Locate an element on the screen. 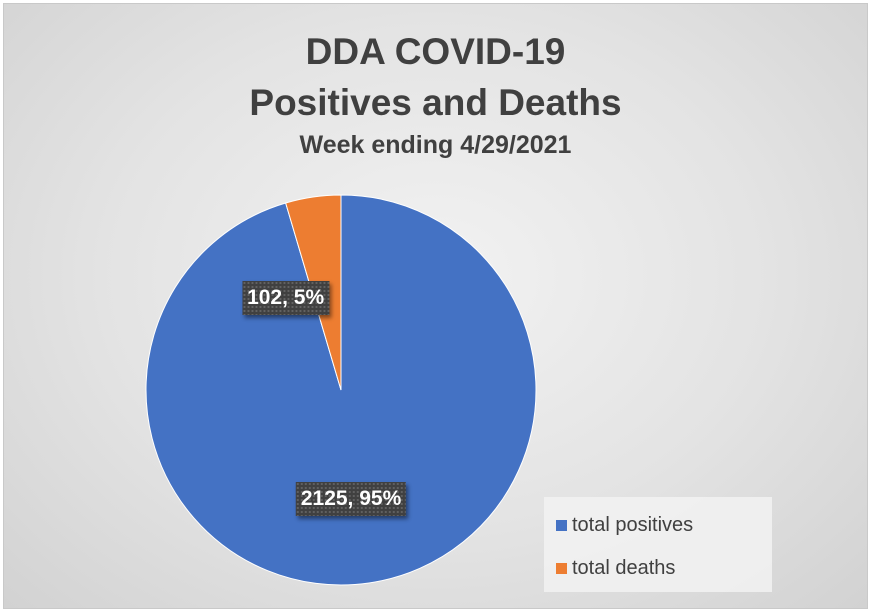  data-label-total-positives: 2125, 95% is located at coordinates (351, 498).